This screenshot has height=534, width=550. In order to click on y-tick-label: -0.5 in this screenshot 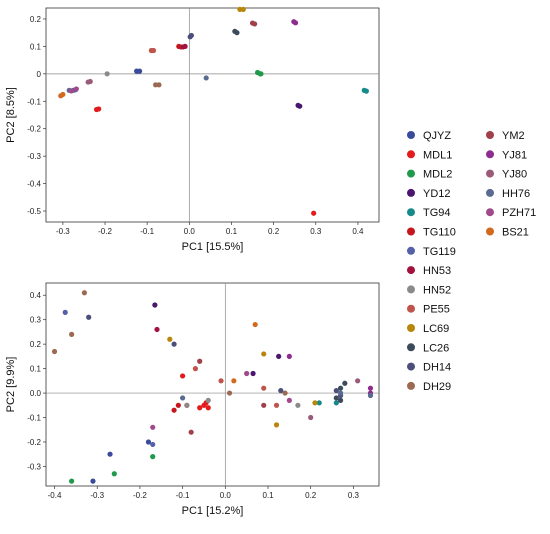, I will do `click(34, 211)`.